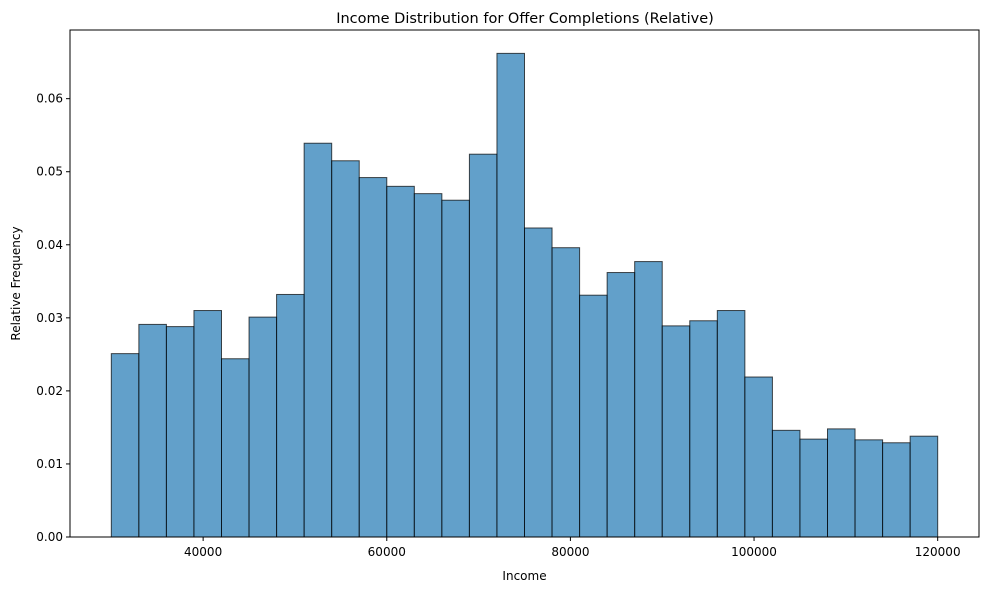 The image size is (989, 590). Describe the element at coordinates (49, 318) in the screenshot. I see `y-tick-label: 0.03` at that location.